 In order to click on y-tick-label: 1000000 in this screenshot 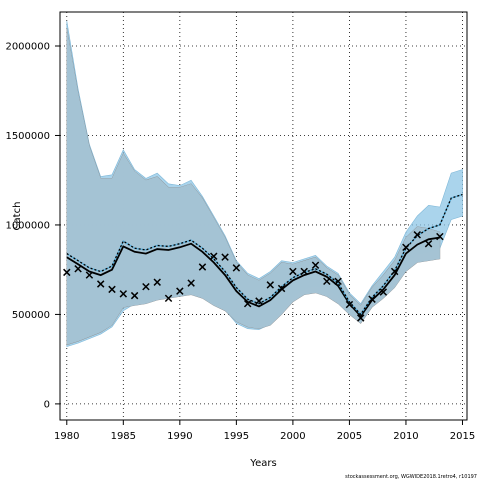, I will do `click(27, 225)`.